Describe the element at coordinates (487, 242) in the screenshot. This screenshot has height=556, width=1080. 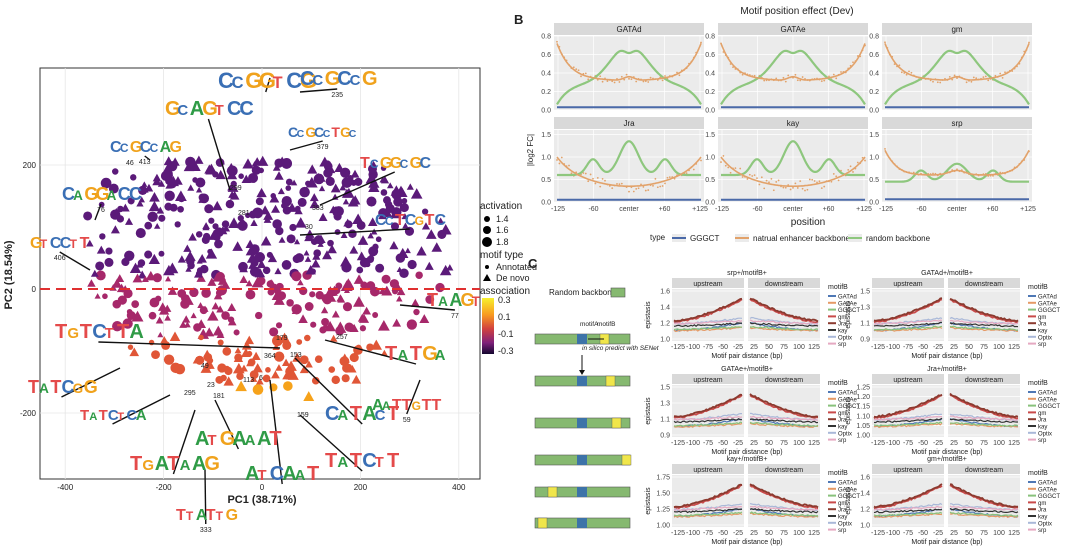
I see `activation-size-large` at that location.